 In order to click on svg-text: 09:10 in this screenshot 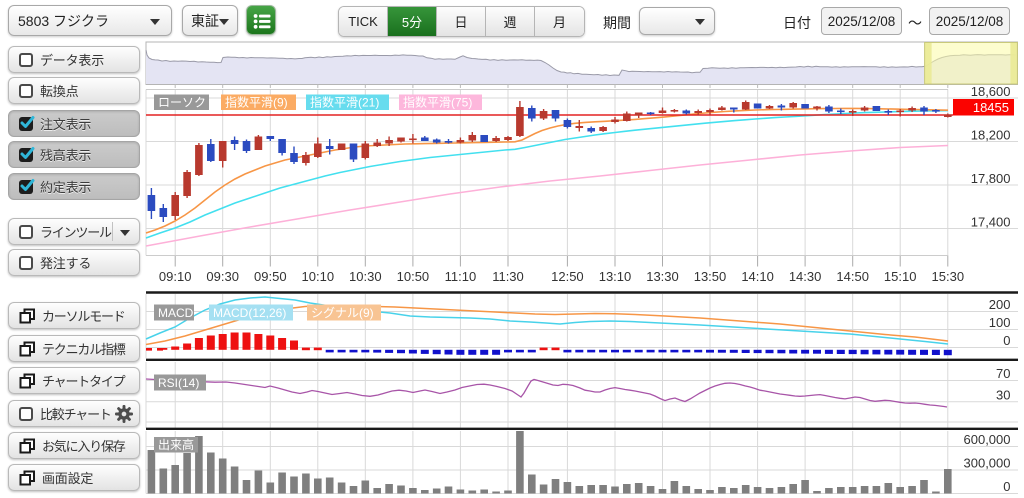, I will do `click(175, 276)`.